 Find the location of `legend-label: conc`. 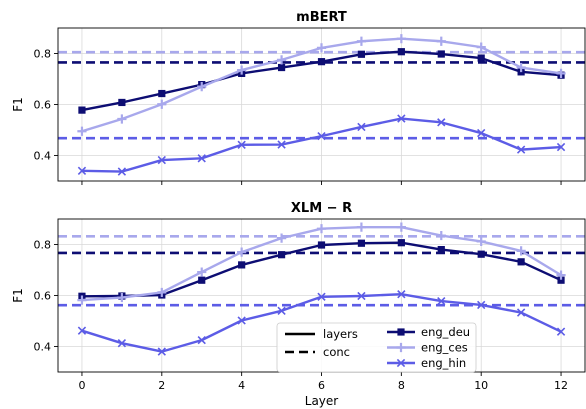

legend-label: conc is located at coordinates (336, 352).